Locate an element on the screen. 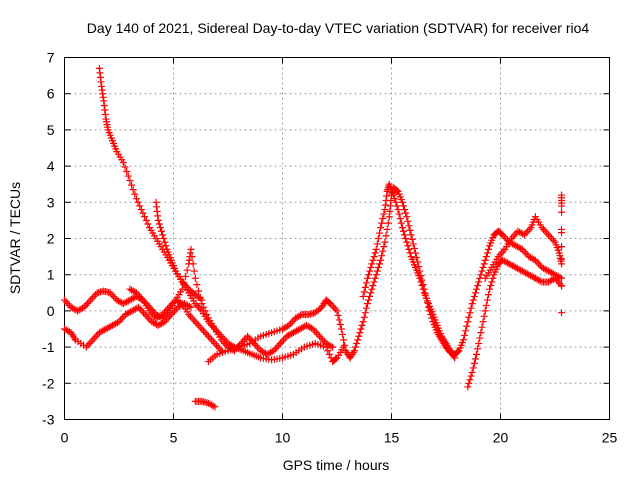  x-tick-label: 20 is located at coordinates (501, 438).